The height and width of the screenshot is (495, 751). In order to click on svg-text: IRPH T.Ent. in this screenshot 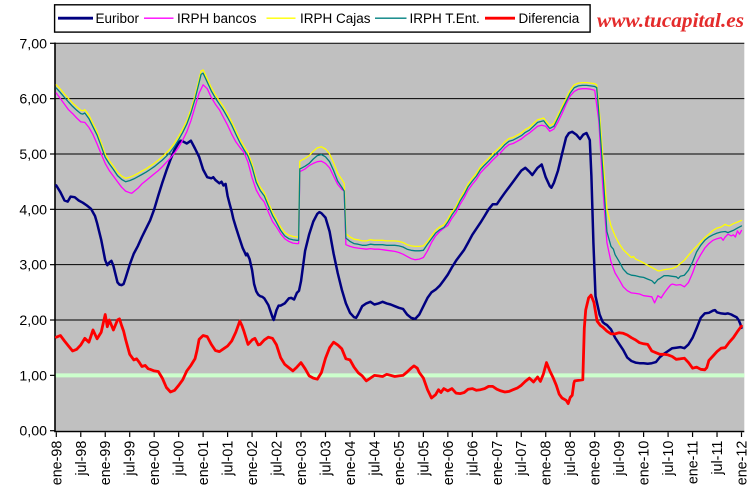, I will do `click(445, 18)`.